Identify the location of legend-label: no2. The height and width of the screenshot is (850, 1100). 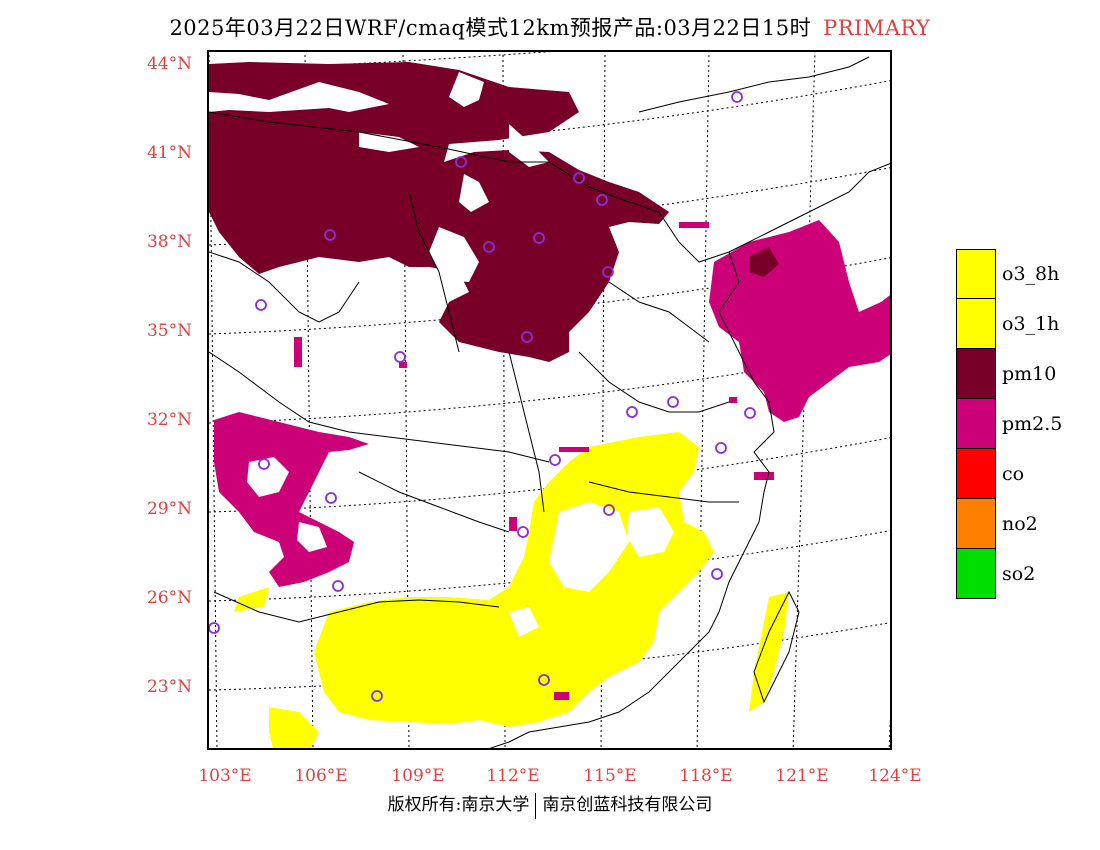
(1020, 524).